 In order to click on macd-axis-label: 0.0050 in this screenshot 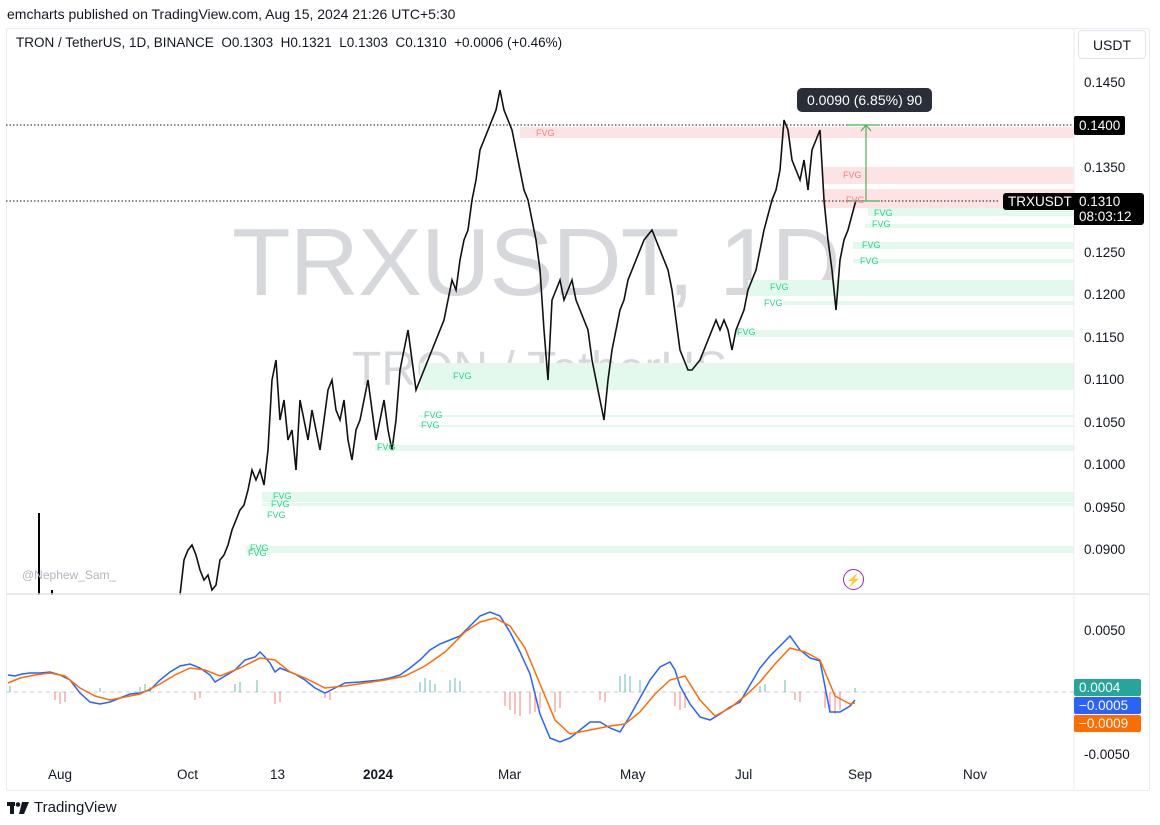, I will do `click(1105, 630)`.